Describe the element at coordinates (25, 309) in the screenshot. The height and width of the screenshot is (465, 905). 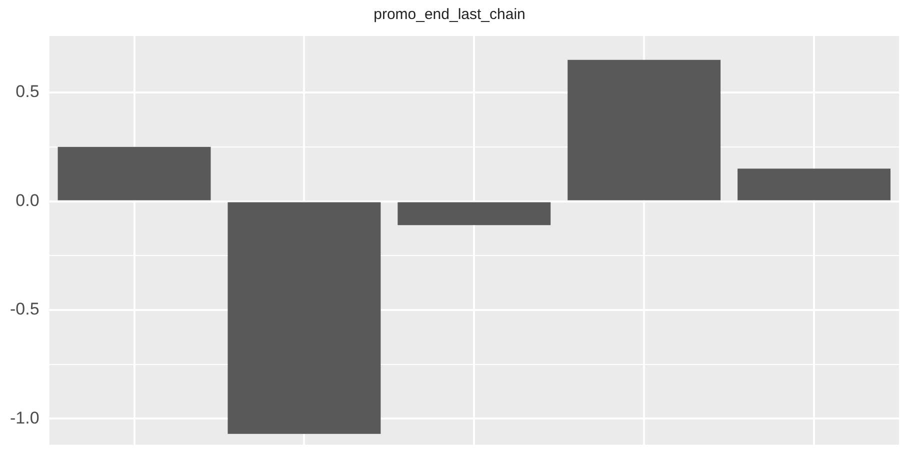
I see `y-tick-label: -0.5` at that location.